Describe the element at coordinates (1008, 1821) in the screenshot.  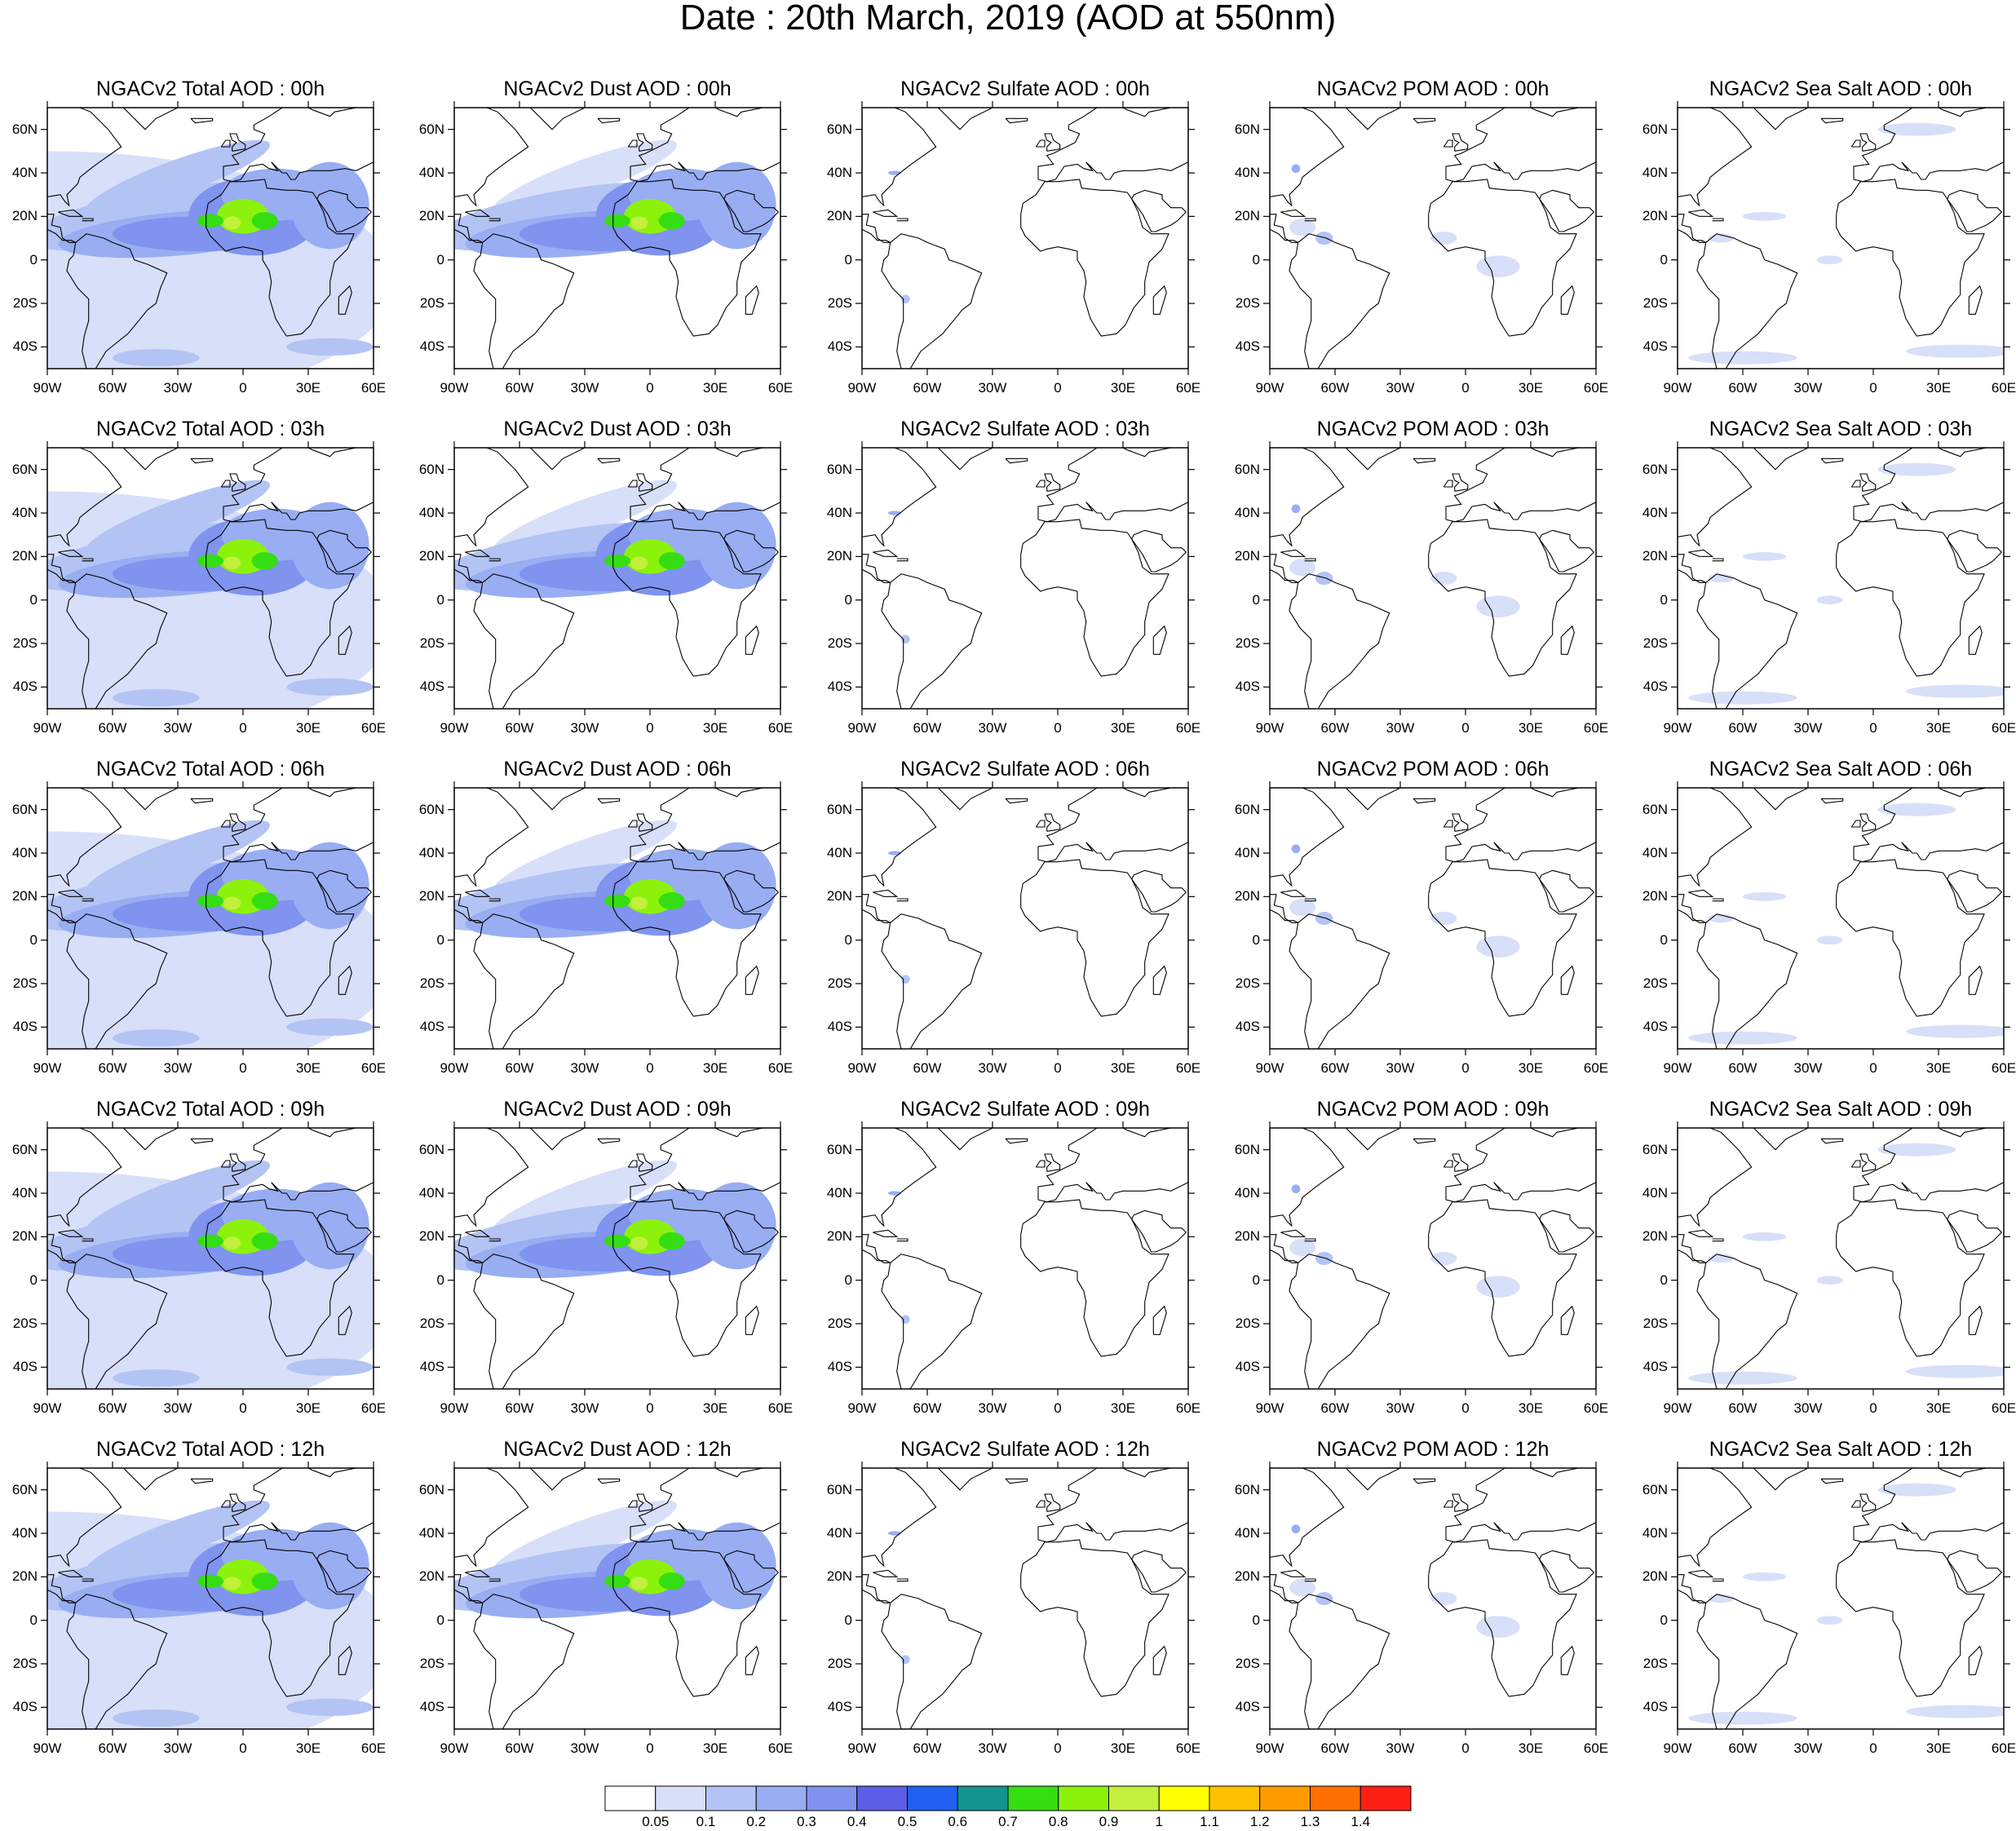
I see `colorbar-label: 0.7` at that location.